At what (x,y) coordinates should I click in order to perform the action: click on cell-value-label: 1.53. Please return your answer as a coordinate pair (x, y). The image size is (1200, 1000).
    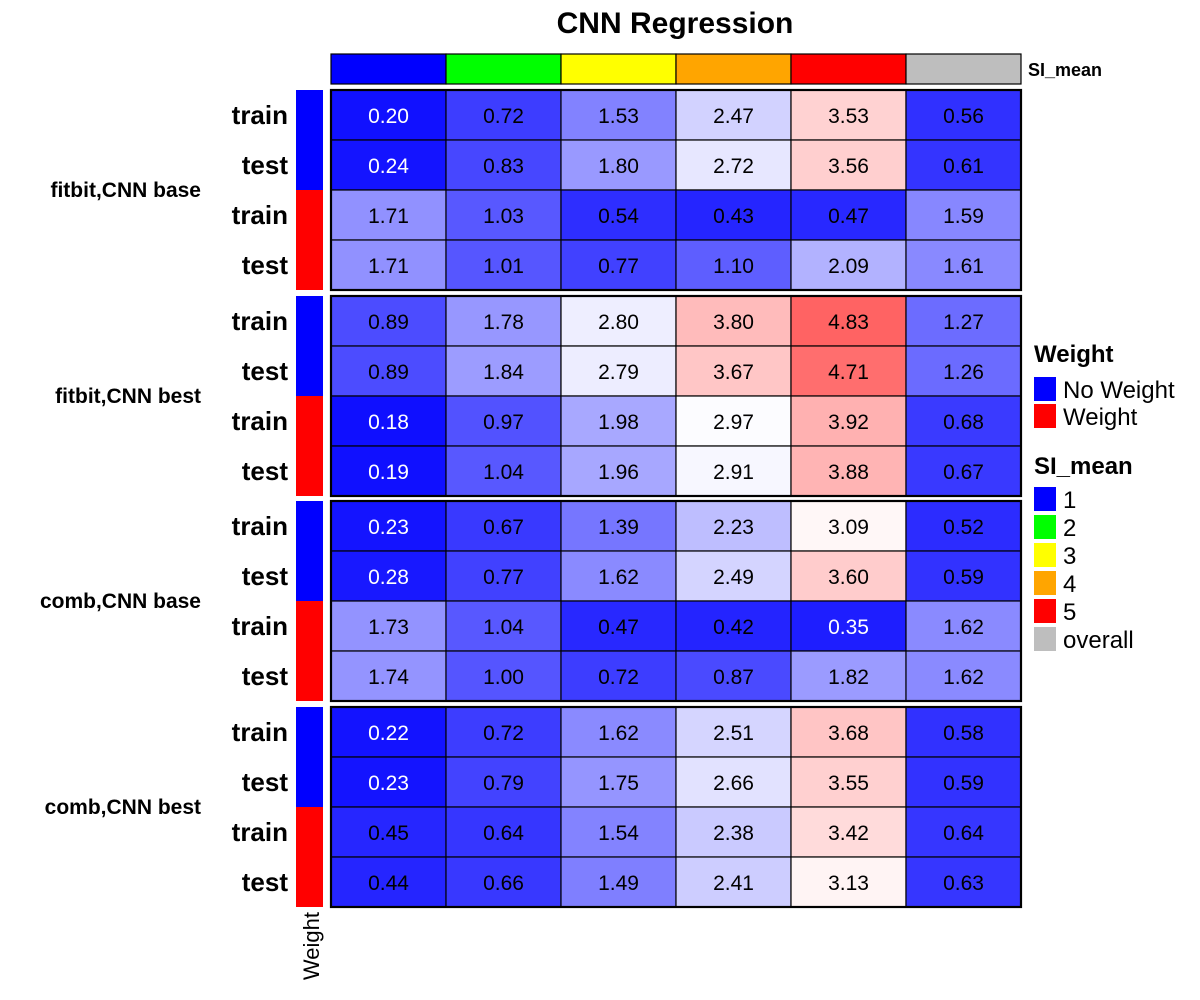
    Looking at the image, I should click on (618, 116).